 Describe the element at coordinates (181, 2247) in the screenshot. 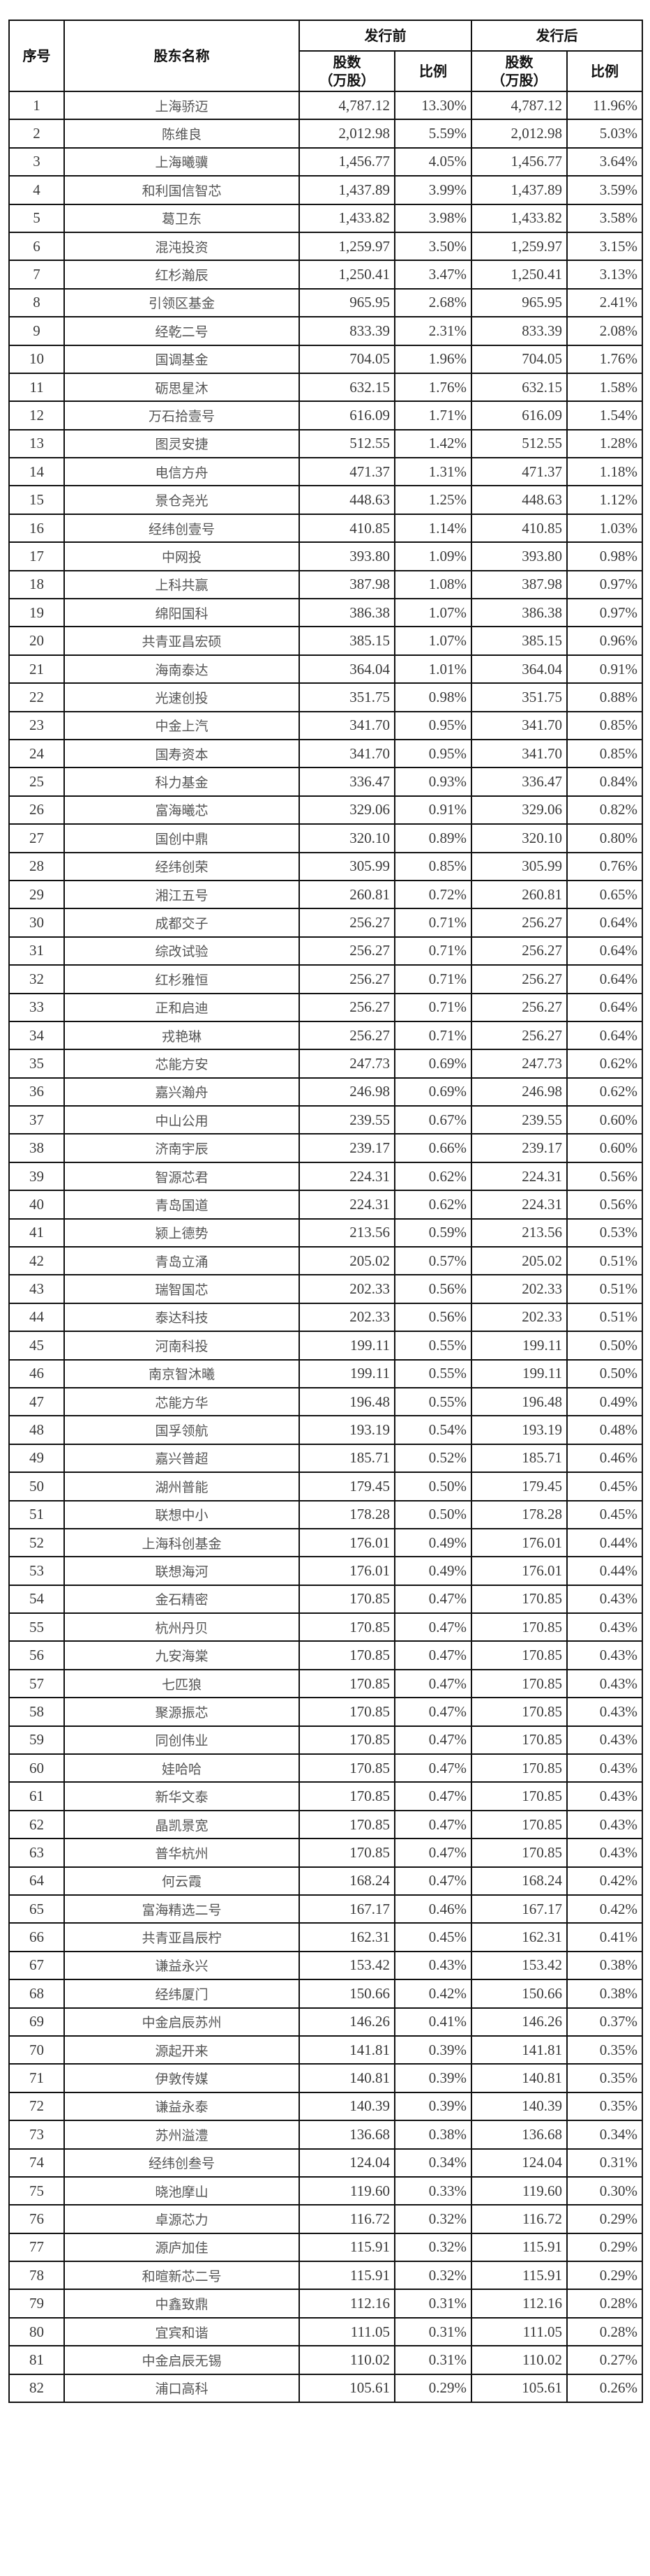

I see `cell-shareholder-name: 源庐加佳` at that location.